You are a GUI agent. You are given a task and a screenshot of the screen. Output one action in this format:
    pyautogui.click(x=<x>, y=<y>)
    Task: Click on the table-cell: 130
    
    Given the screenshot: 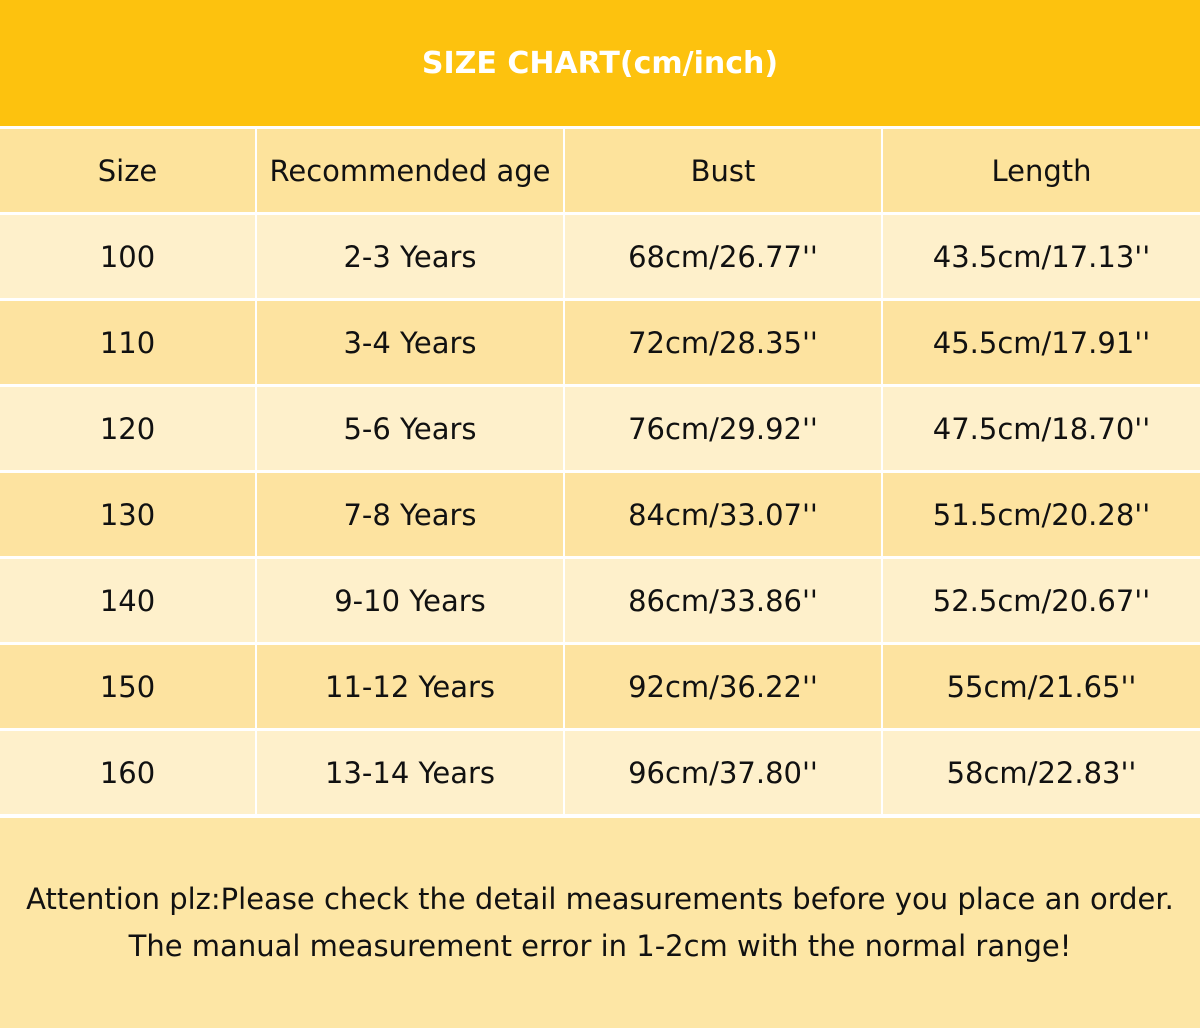 What is the action you would take?
    pyautogui.click(x=127, y=514)
    